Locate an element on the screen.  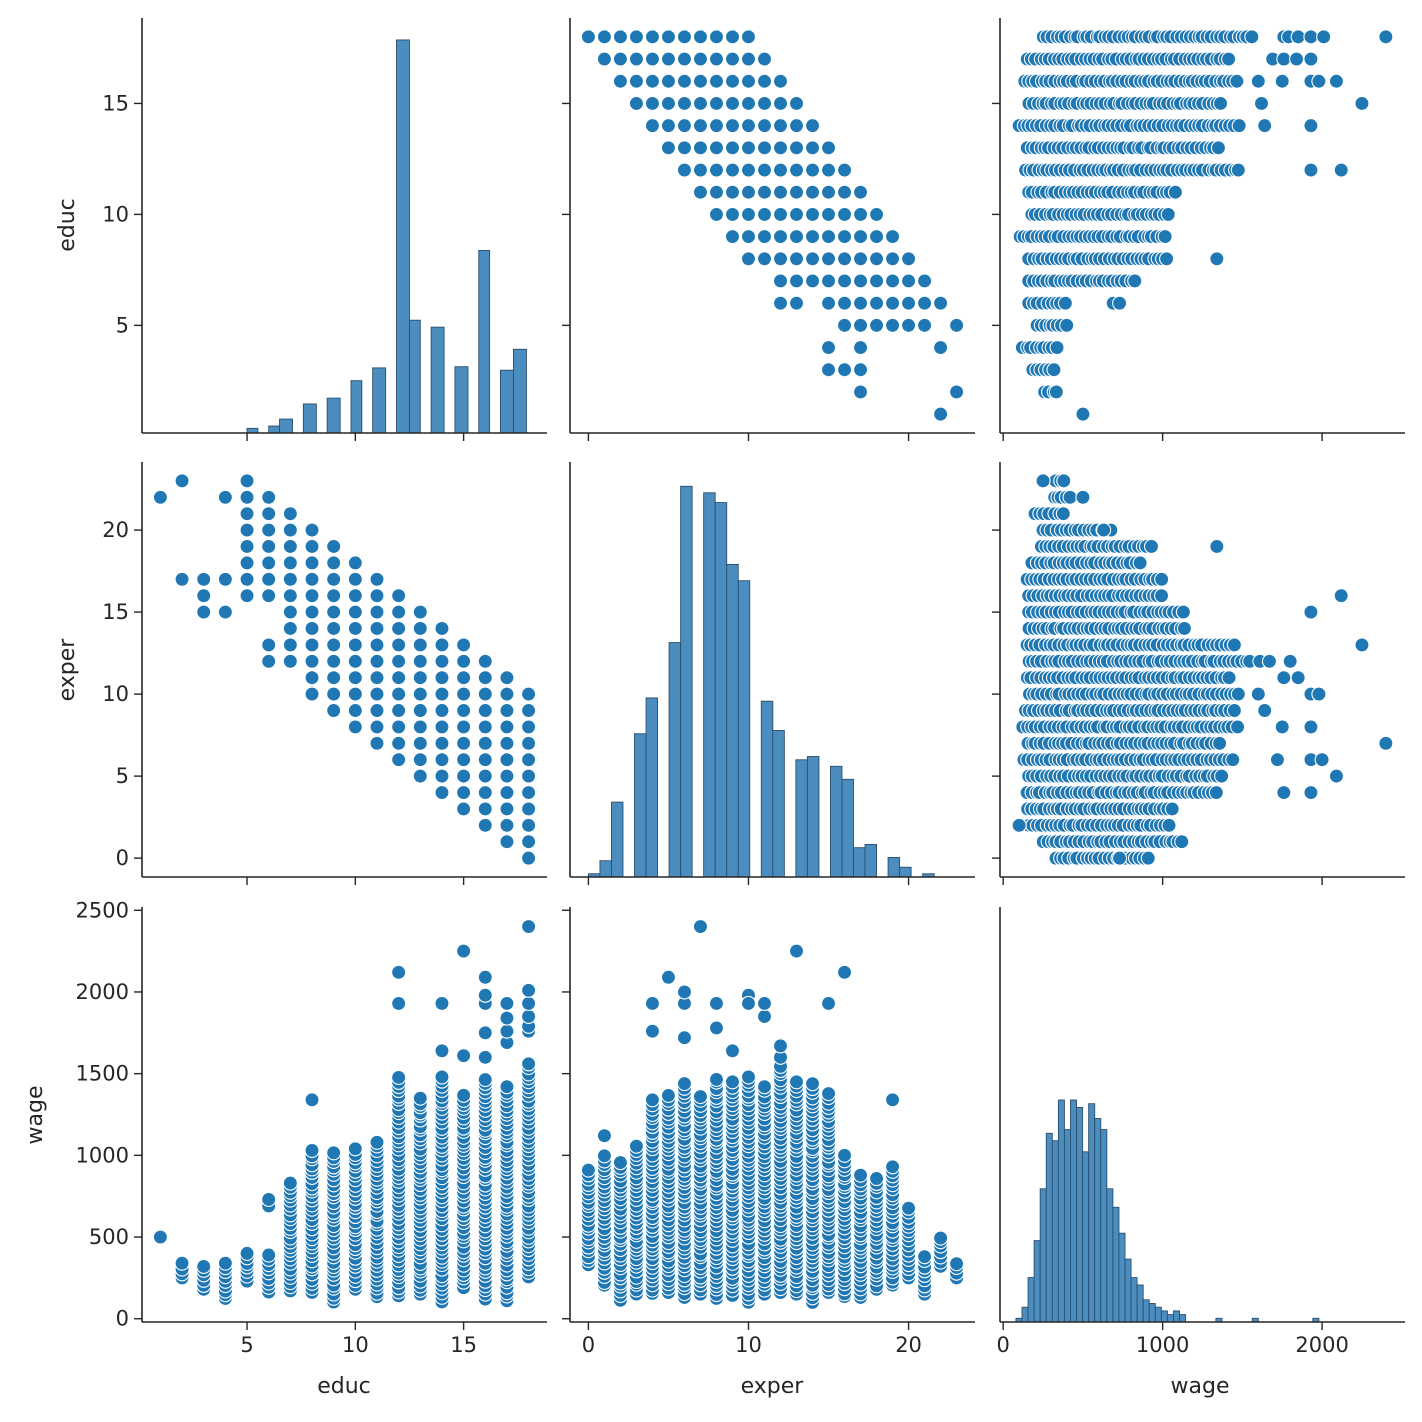
panel-wage-exper: 0 10 20 is located at coordinates (768, 1132).